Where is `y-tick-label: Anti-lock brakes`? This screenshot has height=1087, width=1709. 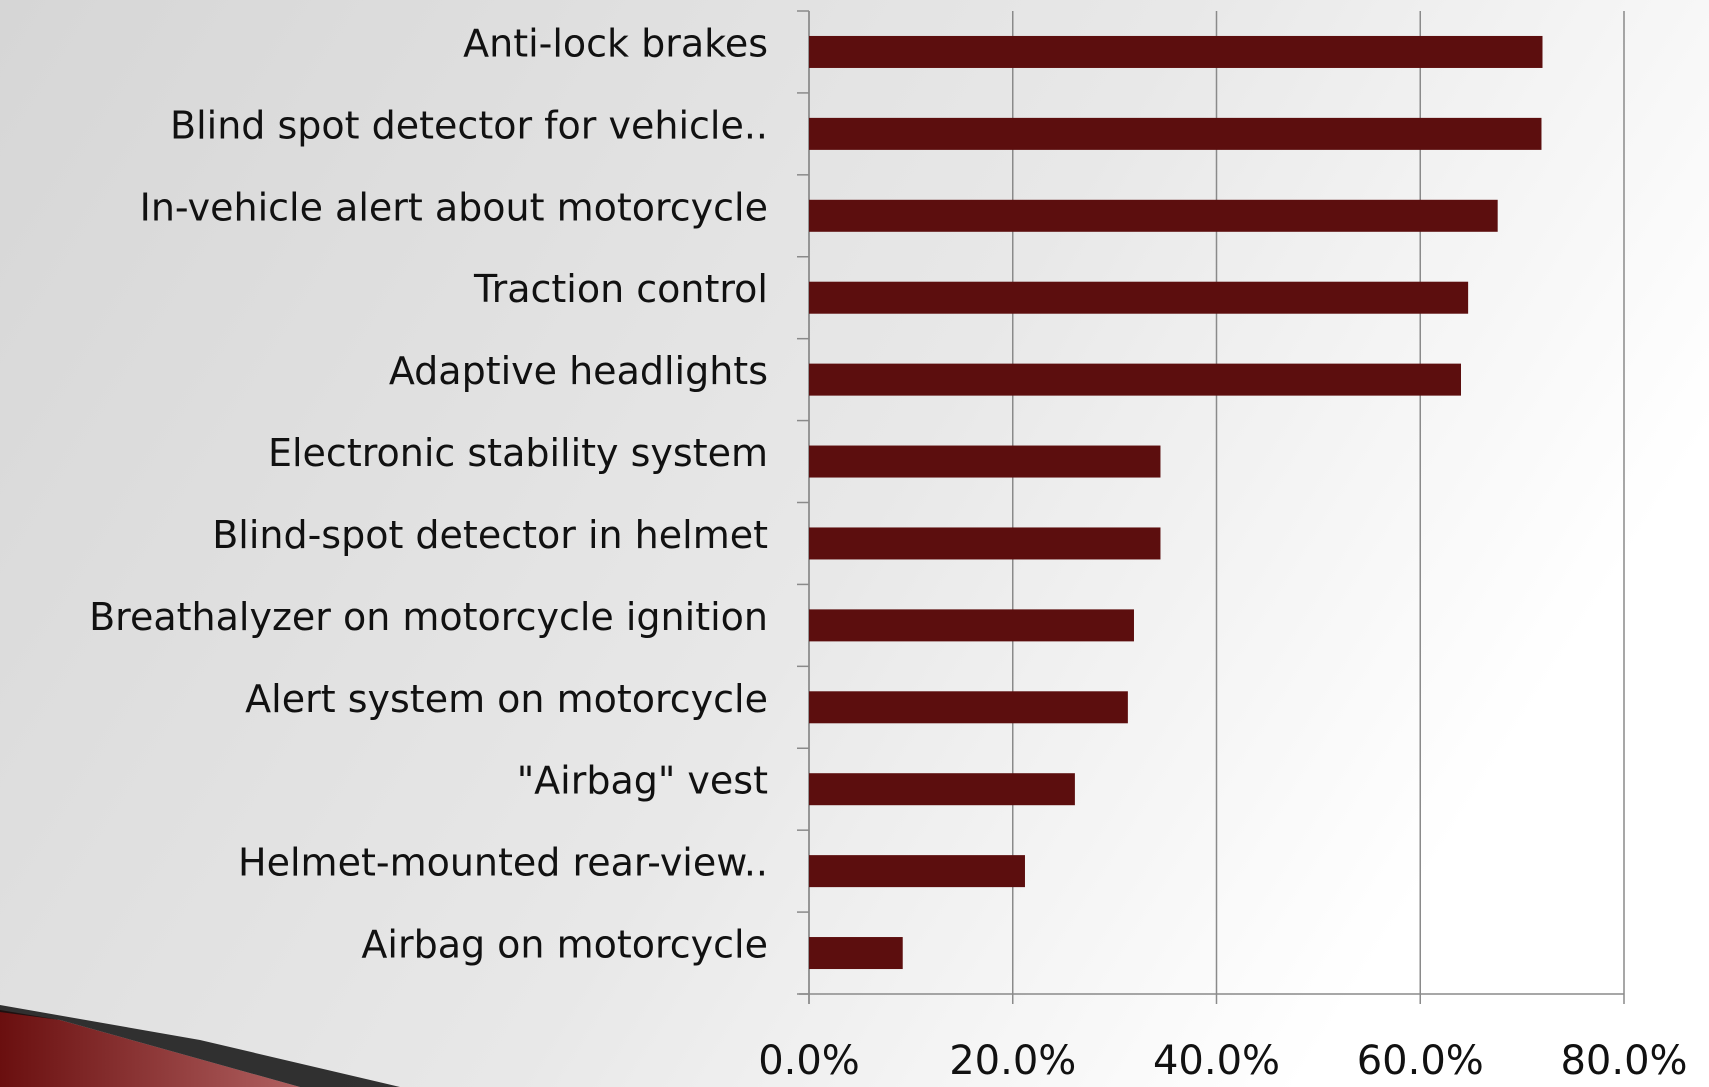
y-tick-label: Anti-lock brakes is located at coordinates (615, 43).